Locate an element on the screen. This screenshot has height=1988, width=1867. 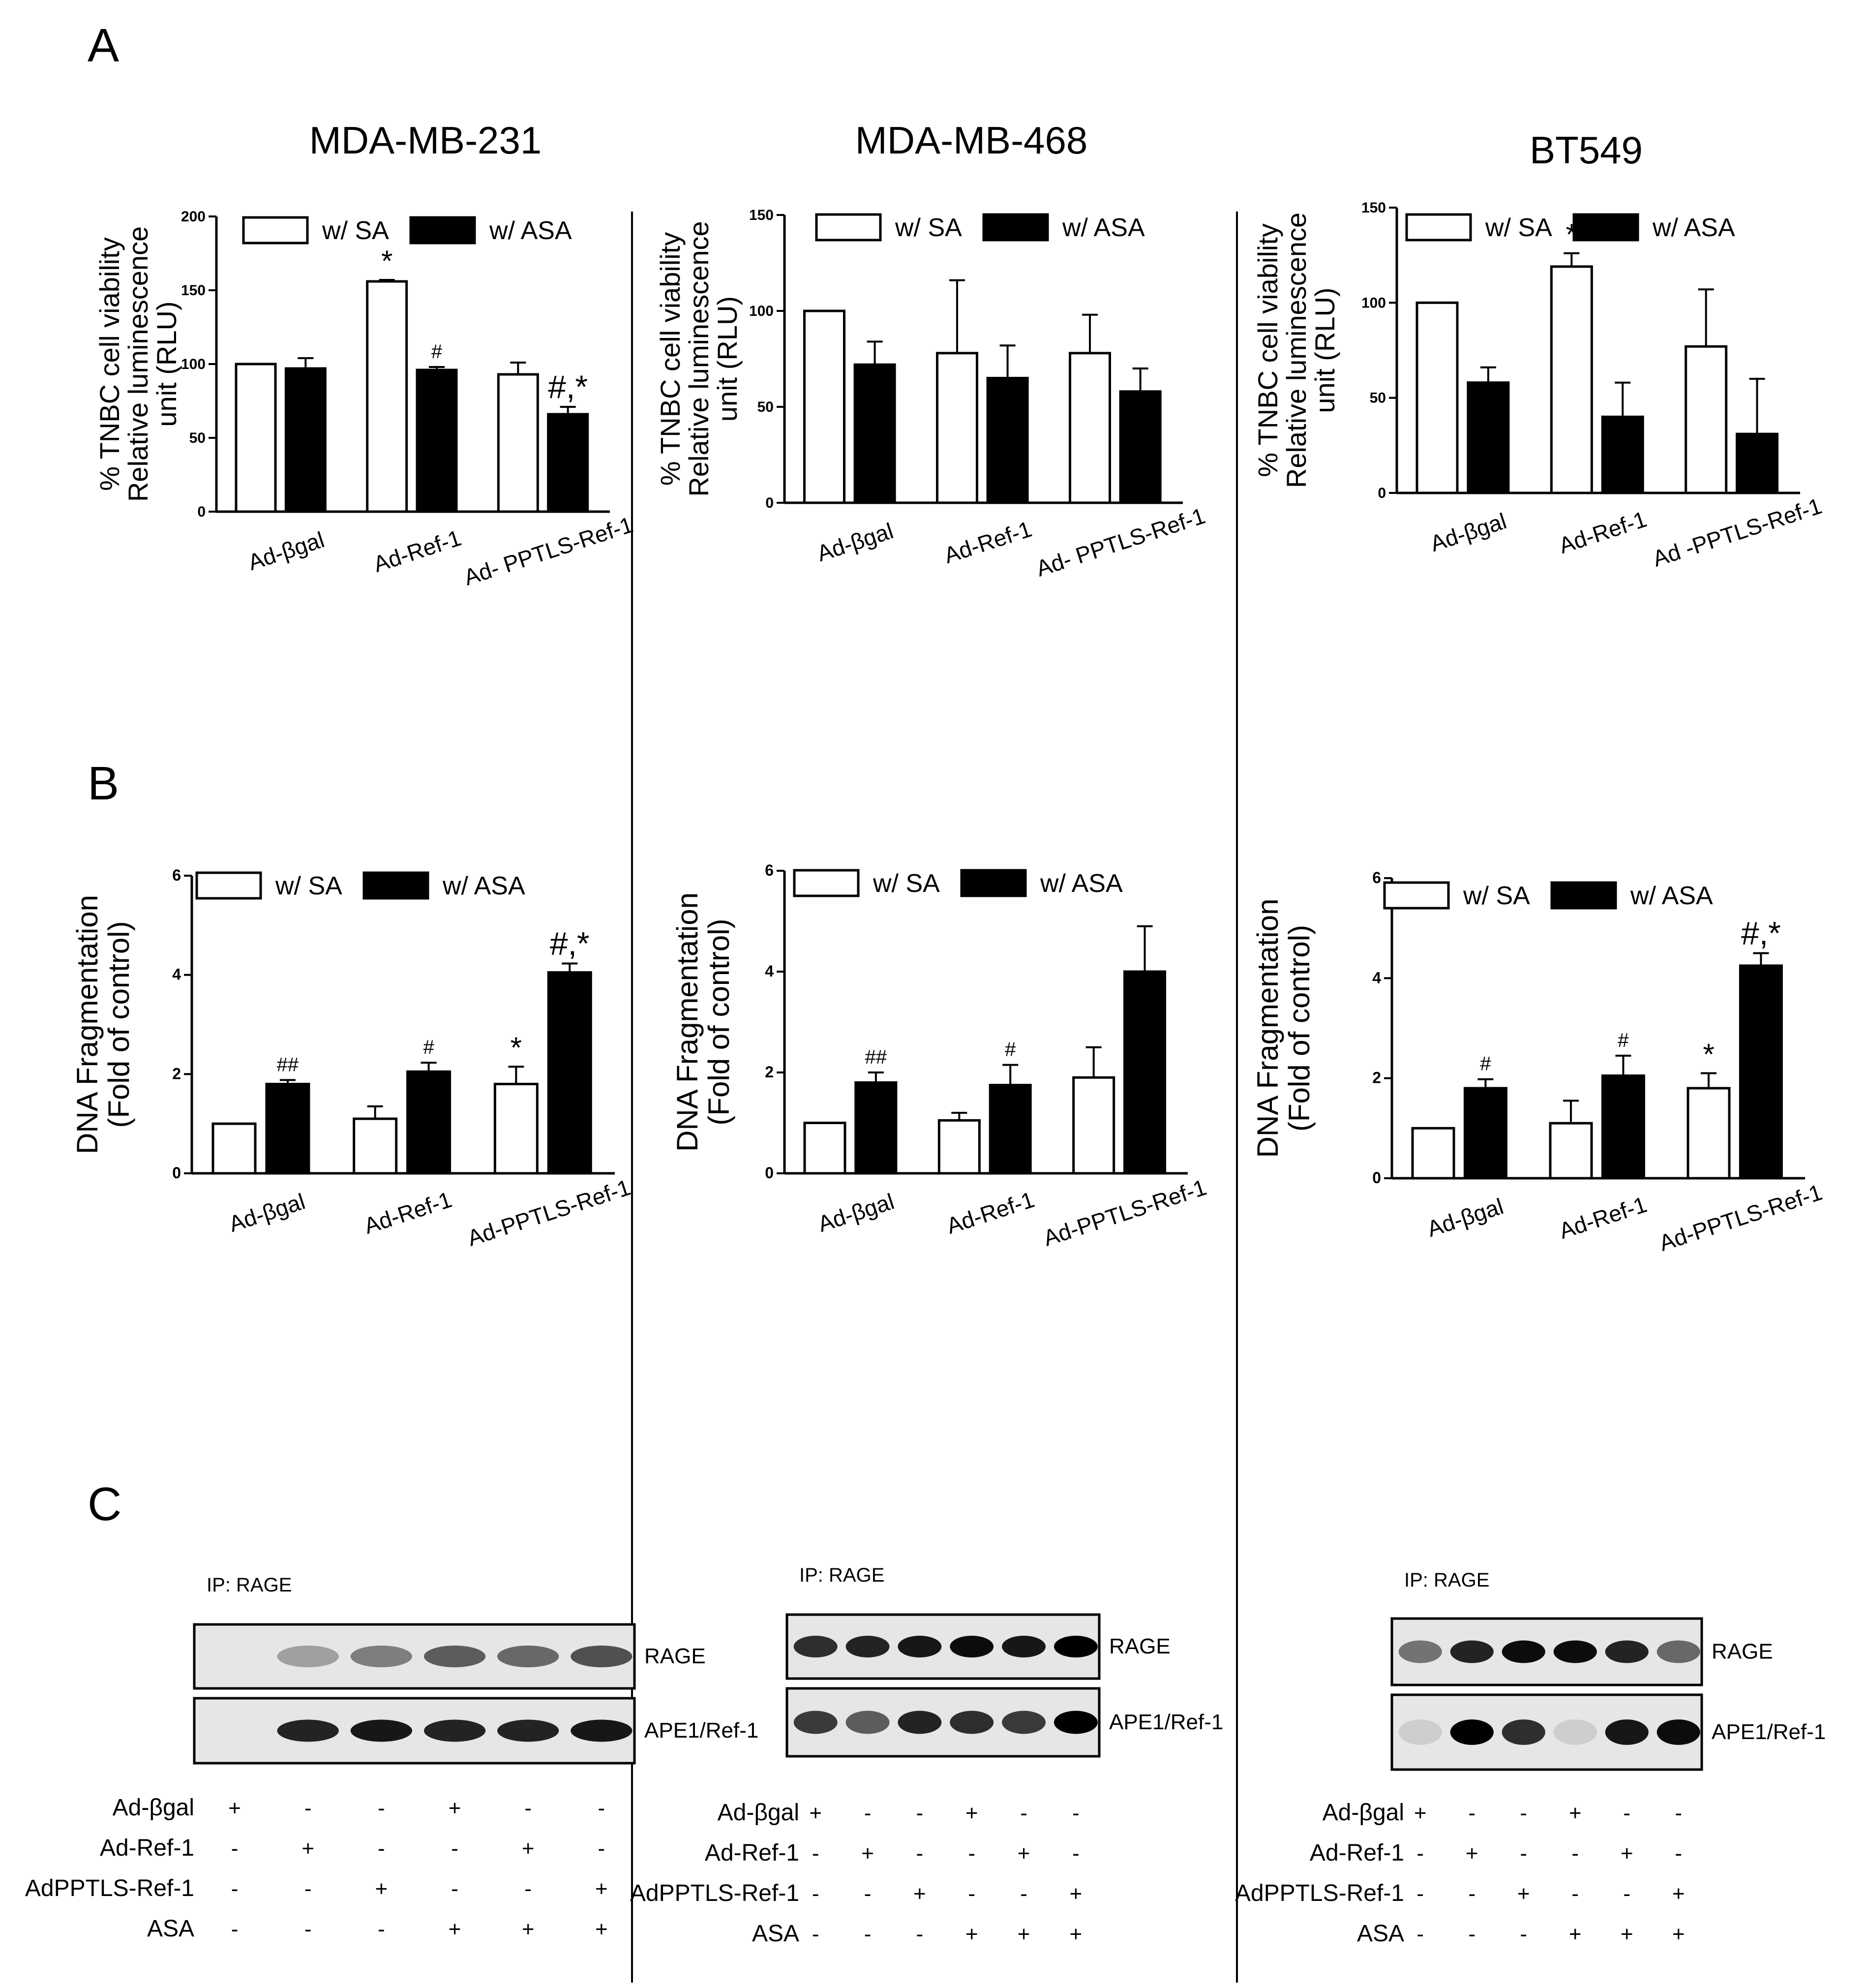
panel-letter-a: A is located at coordinates (103, 45).